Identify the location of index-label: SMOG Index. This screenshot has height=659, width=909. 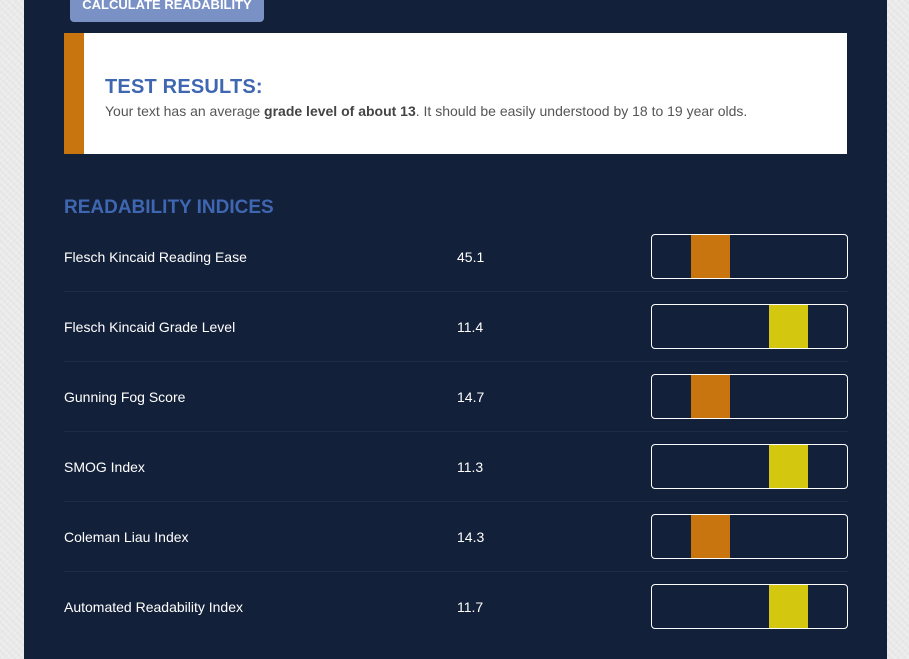
(104, 467).